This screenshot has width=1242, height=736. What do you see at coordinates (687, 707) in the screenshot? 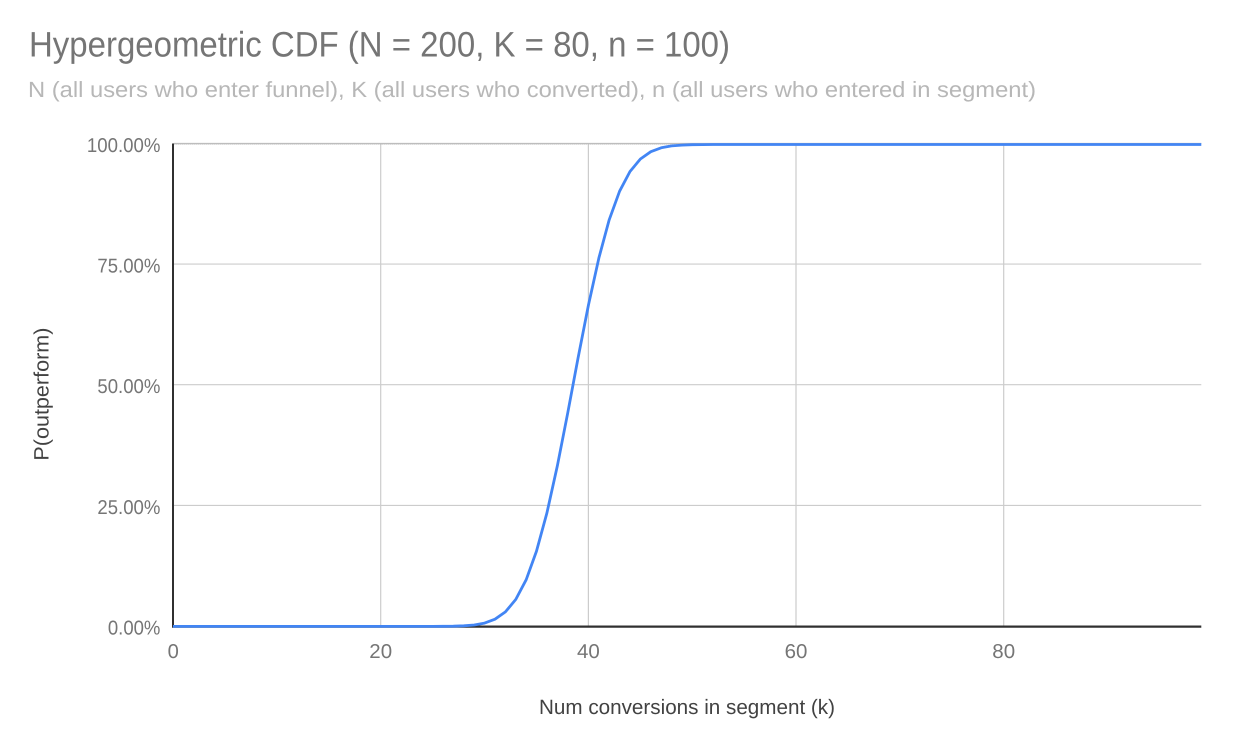
I see `svg-text: Num conversions in segment (k)` at bounding box center [687, 707].